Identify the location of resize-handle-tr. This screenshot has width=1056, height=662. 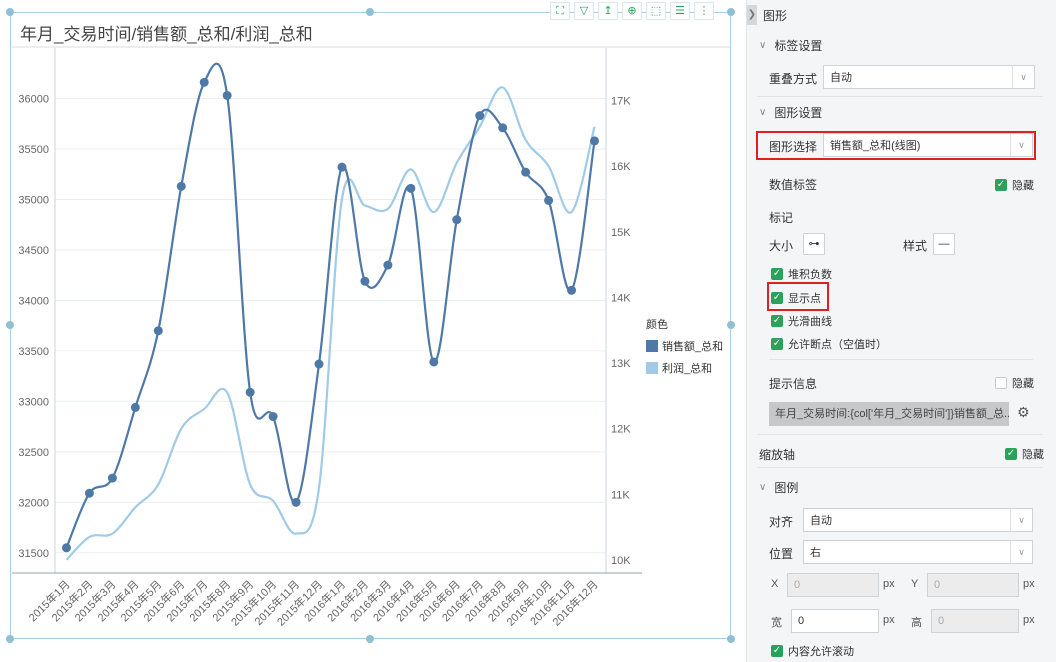
(731, 12).